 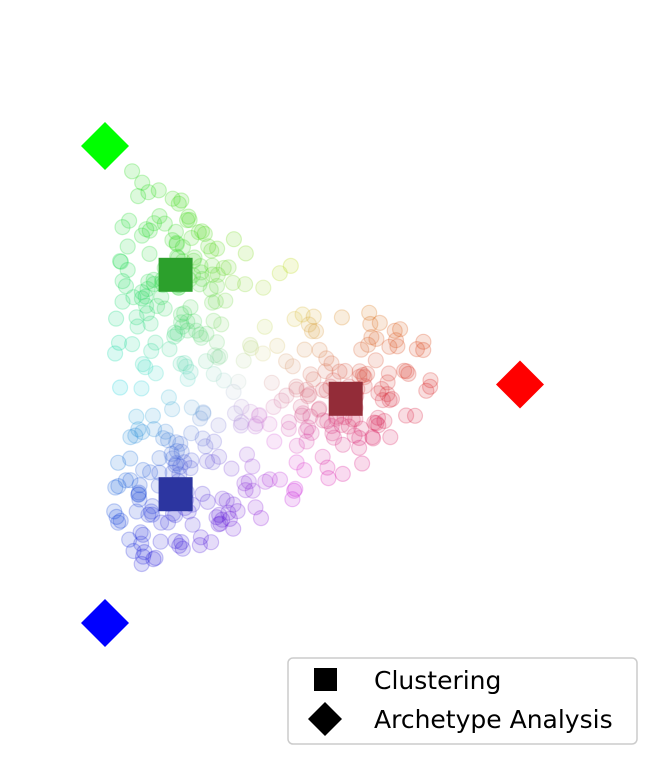 I want to click on legend-label-archetype-analysis: Archetype Analysis, so click(x=493, y=719).